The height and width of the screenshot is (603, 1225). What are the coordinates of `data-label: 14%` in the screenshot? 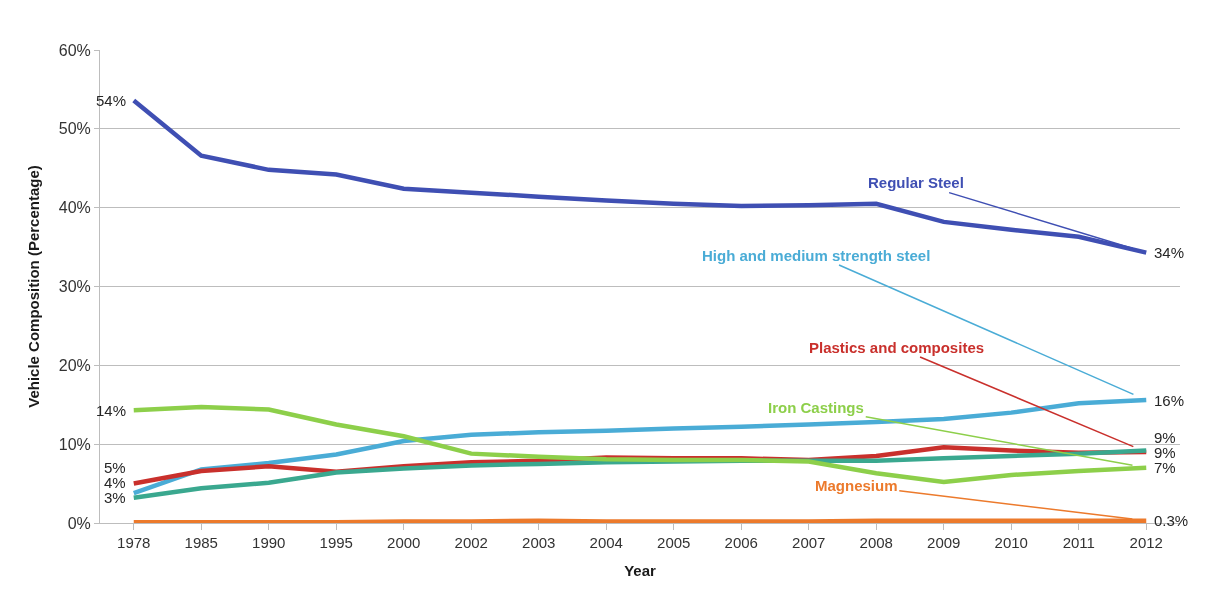 It's located at (111, 410).